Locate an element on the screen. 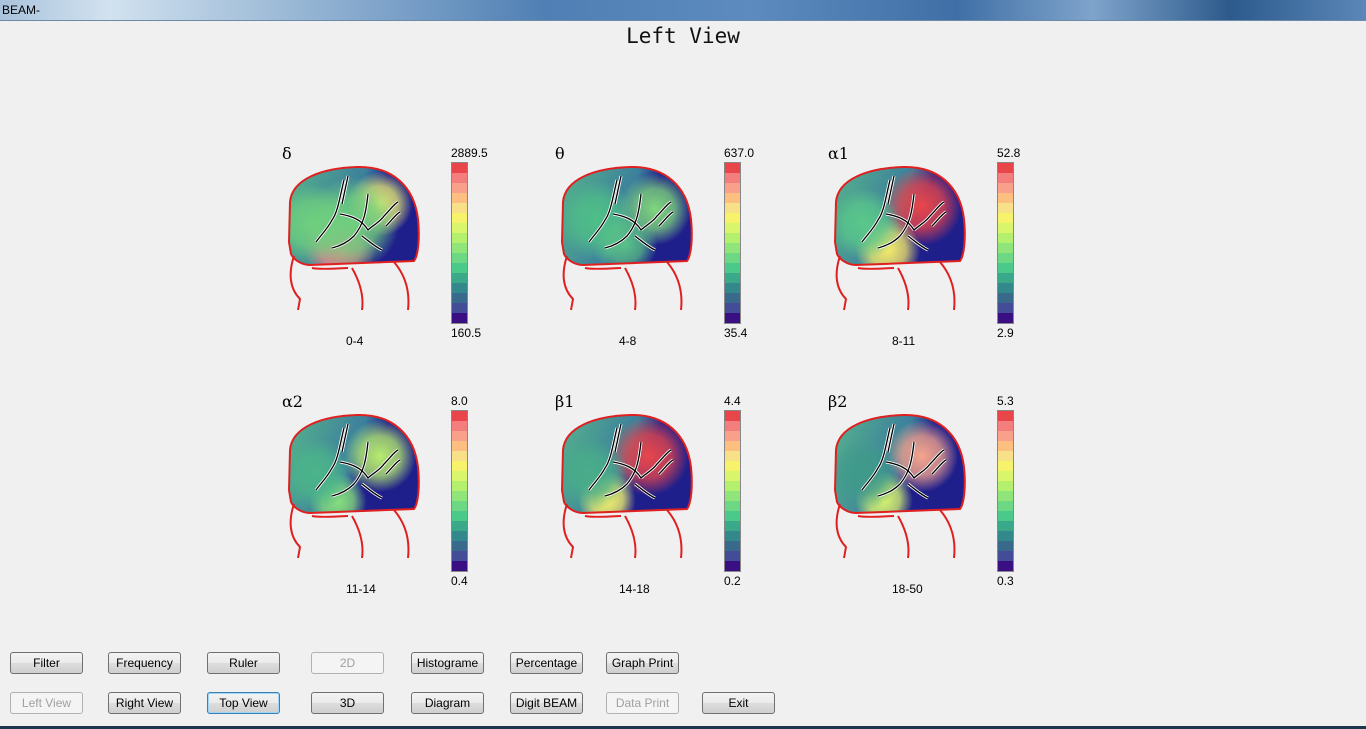  3d-button: 3D is located at coordinates (347, 703).